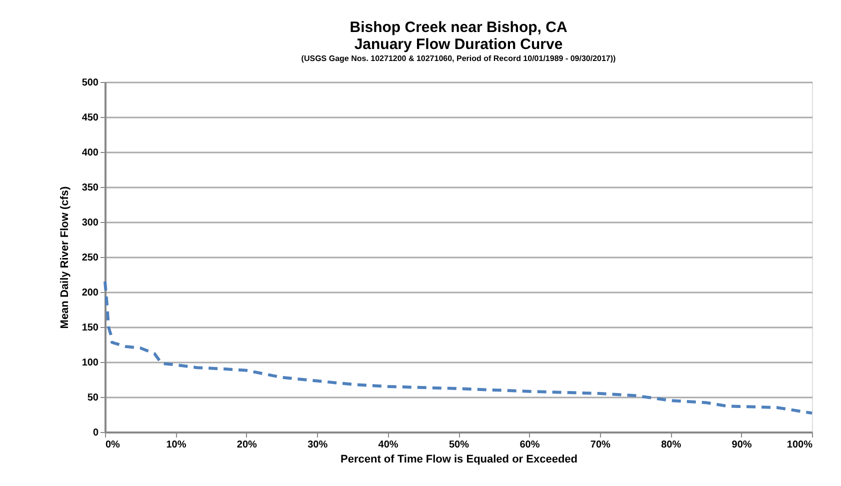 This screenshot has height=486, width=841. I want to click on y-tick-label: 500, so click(90, 83).